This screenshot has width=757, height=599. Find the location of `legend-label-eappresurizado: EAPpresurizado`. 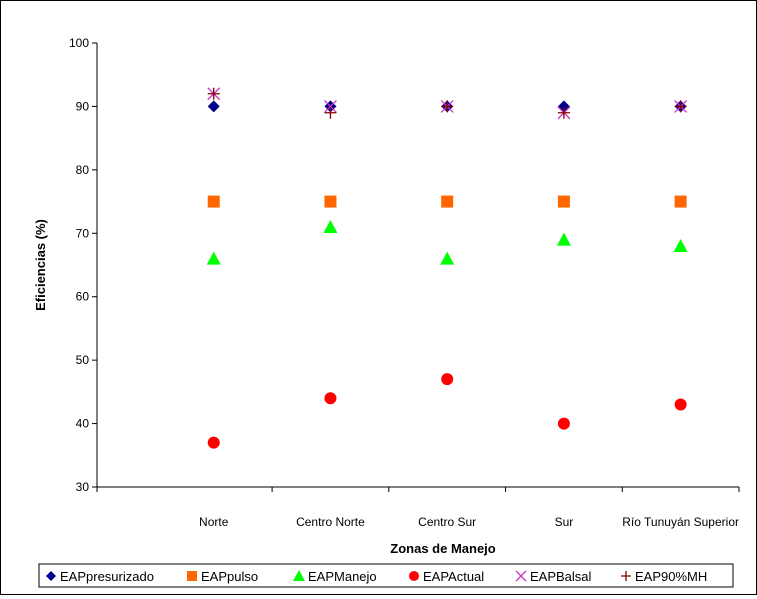

legend-label-eappresurizado: EAPpresurizado is located at coordinates (107, 576).